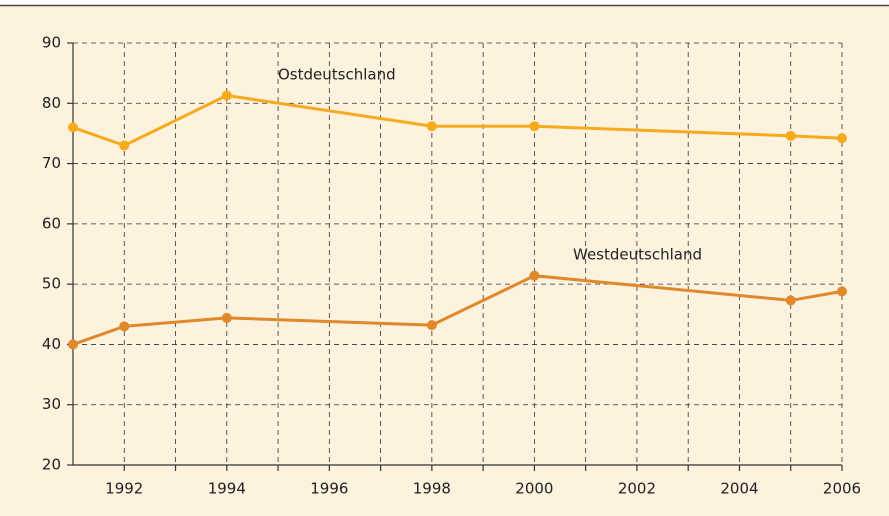 This screenshot has width=889, height=516. I want to click on y-tick-label: 20, so click(51, 465).